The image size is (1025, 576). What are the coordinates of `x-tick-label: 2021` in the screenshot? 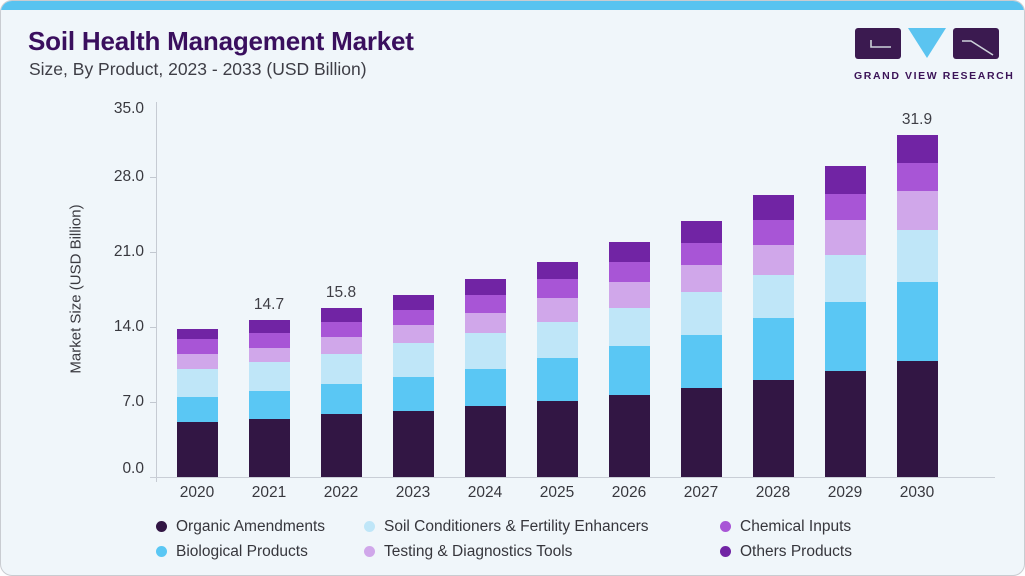 It's located at (269, 492).